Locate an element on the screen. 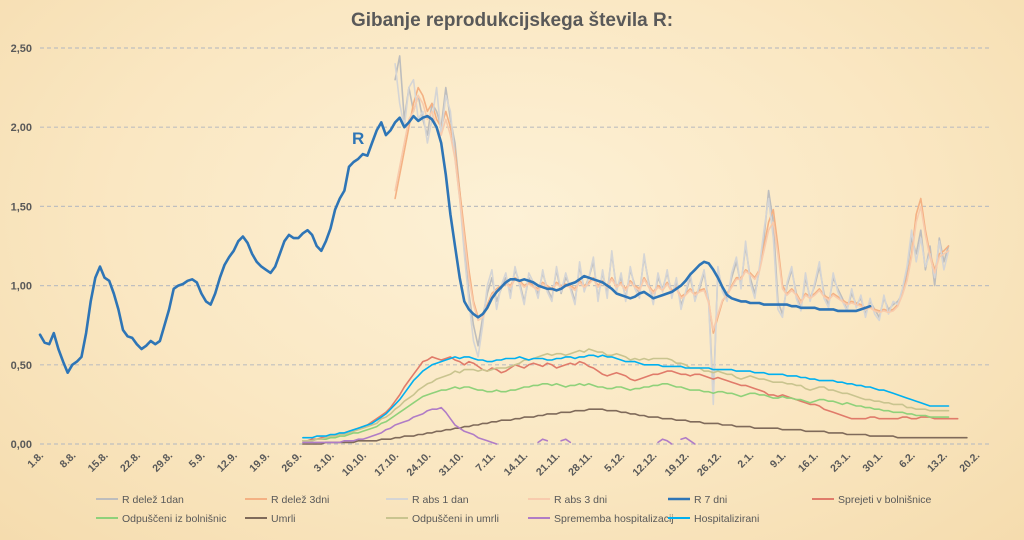  y-tick-label: 0,00 is located at coordinates (21, 445).